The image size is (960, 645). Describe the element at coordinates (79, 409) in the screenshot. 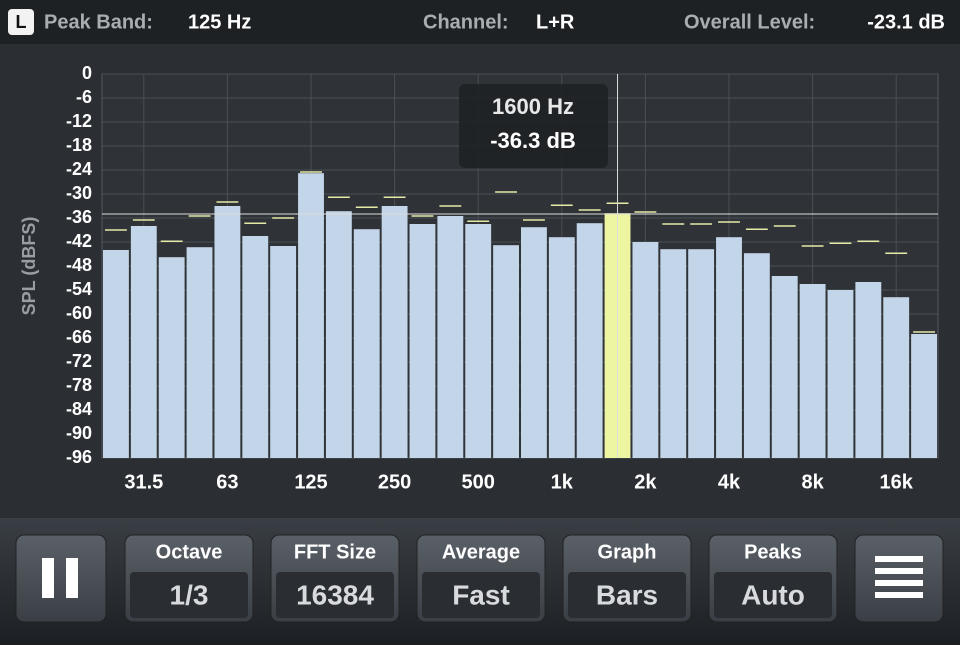

I see `y-tick-label: -84` at that location.